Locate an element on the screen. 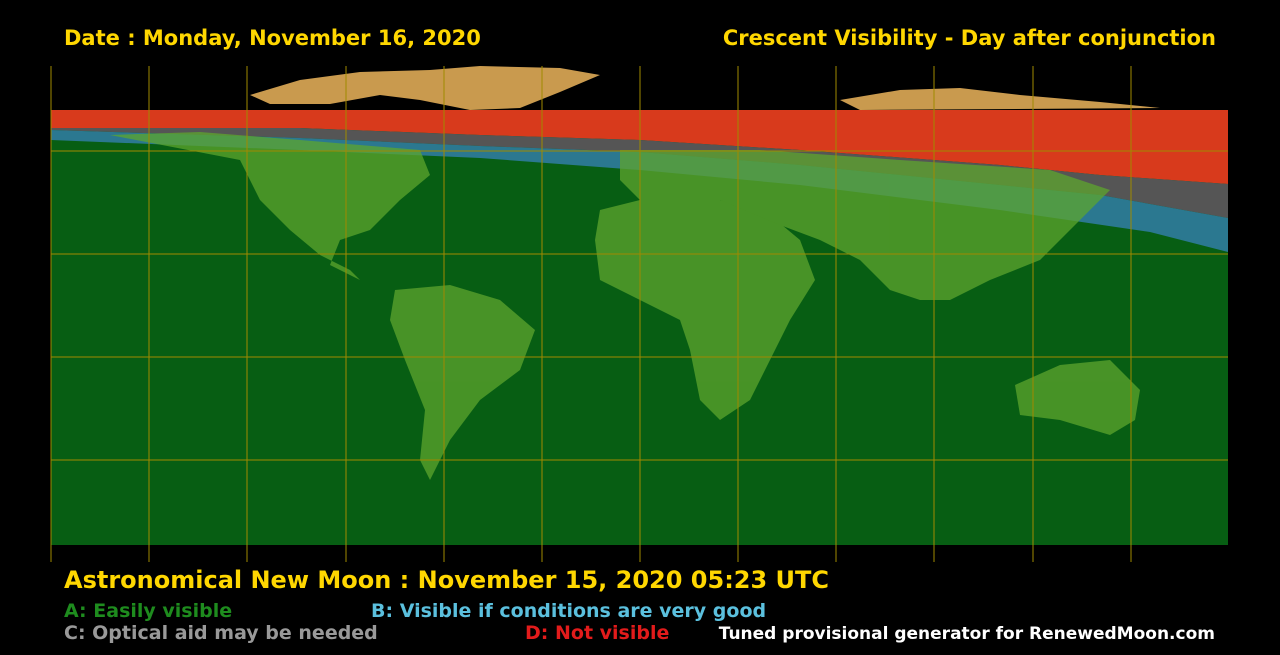  south-america is located at coordinates (462, 382).